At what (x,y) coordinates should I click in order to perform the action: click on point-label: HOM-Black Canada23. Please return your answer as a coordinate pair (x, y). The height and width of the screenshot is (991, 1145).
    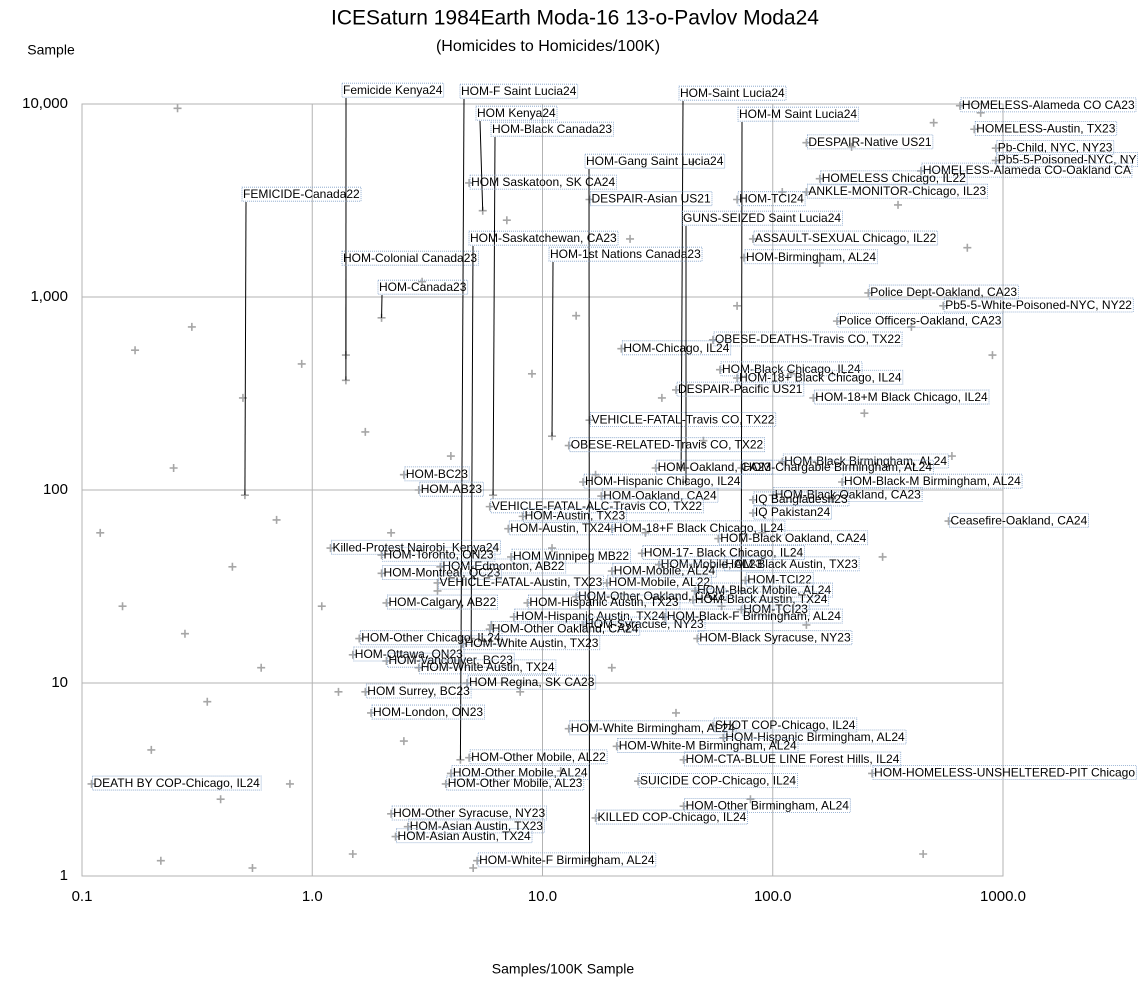
    Looking at the image, I should click on (552, 129).